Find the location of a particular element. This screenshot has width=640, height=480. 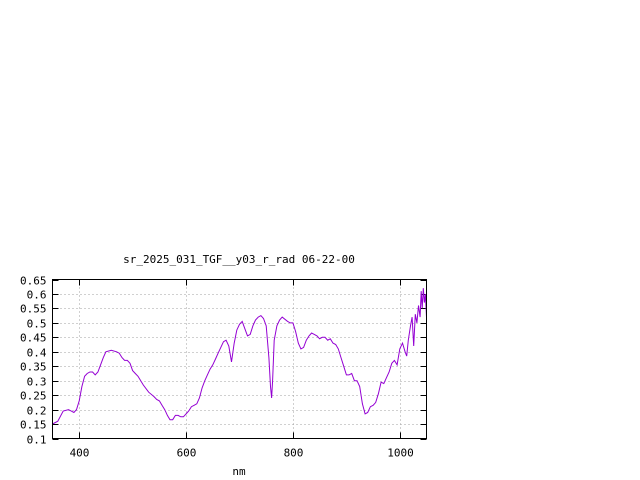

x-tick-label: 400 is located at coordinates (80, 453).